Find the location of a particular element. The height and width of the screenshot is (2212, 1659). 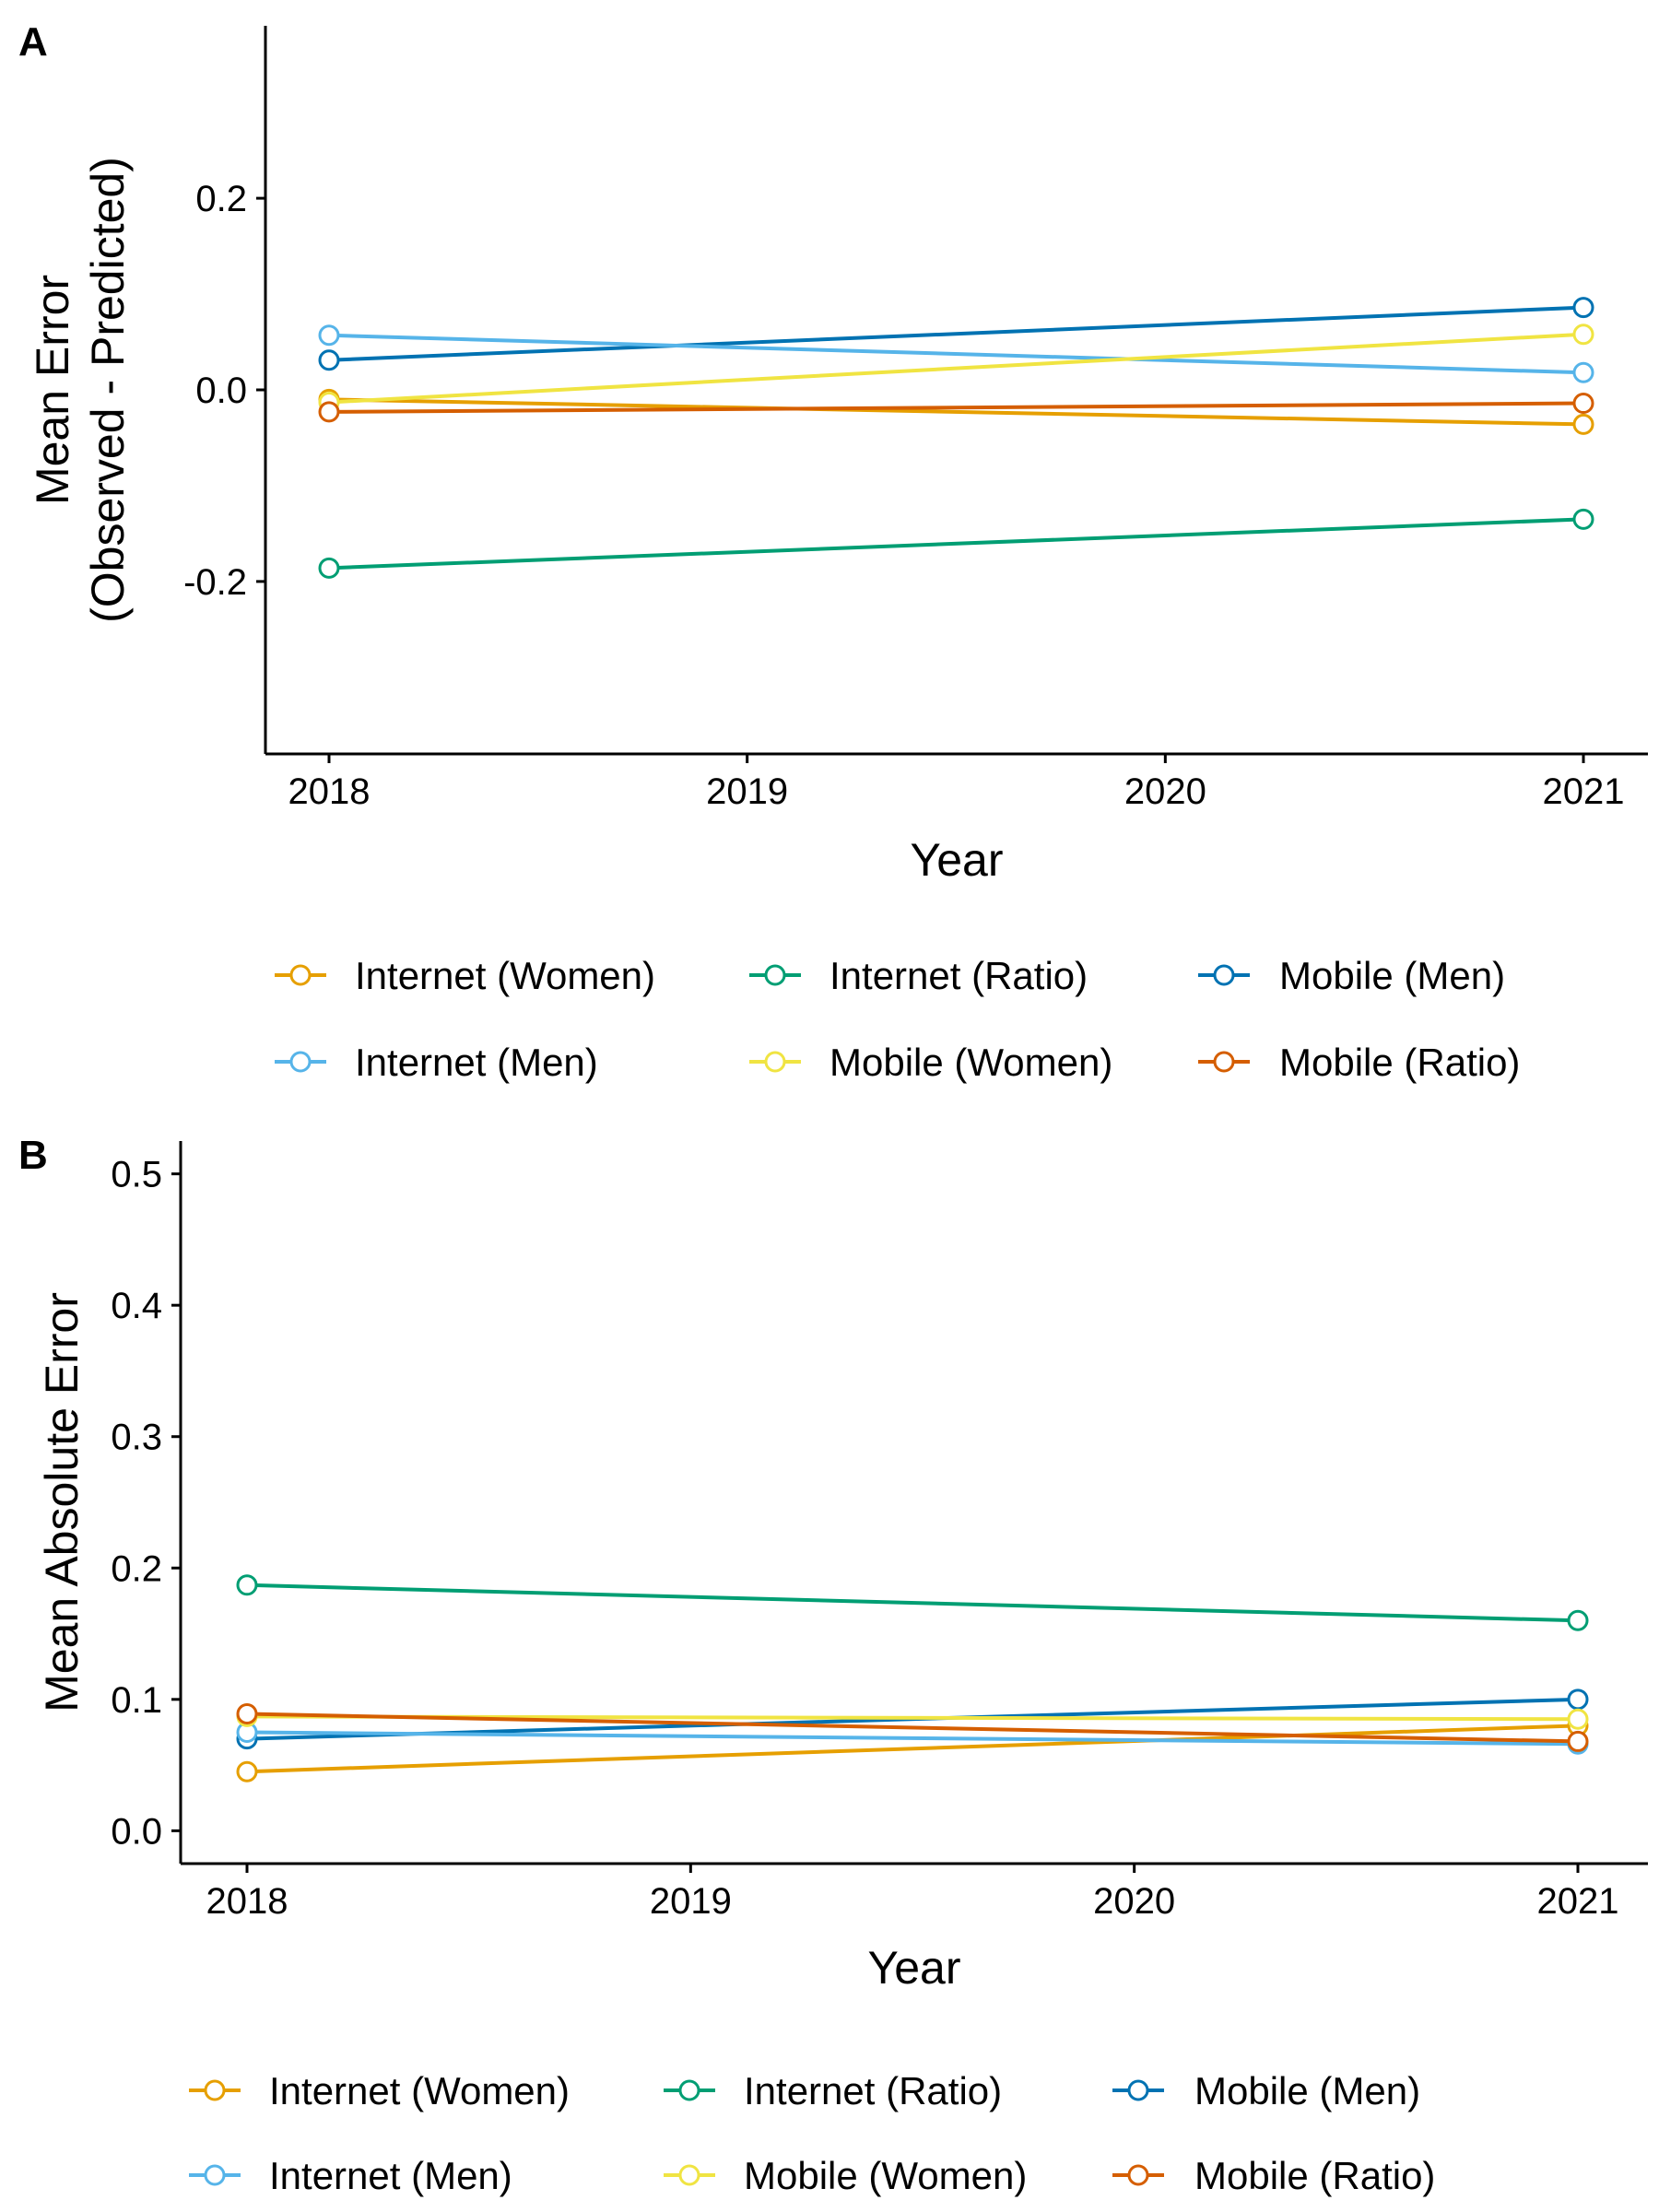

panel-label: A is located at coordinates (33, 42).